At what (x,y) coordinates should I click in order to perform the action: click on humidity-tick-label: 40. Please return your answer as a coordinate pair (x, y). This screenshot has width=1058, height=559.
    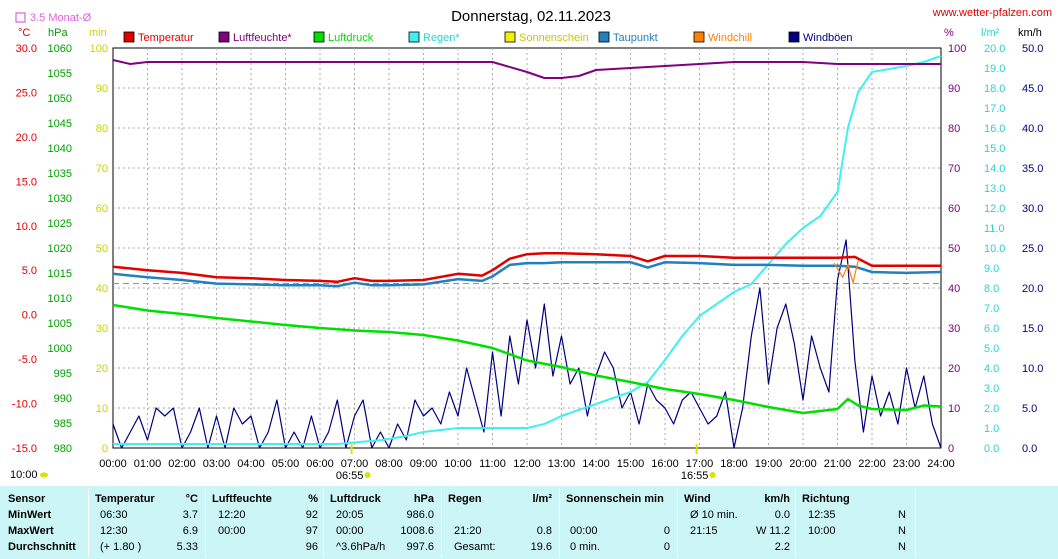
    Looking at the image, I should click on (954, 289).